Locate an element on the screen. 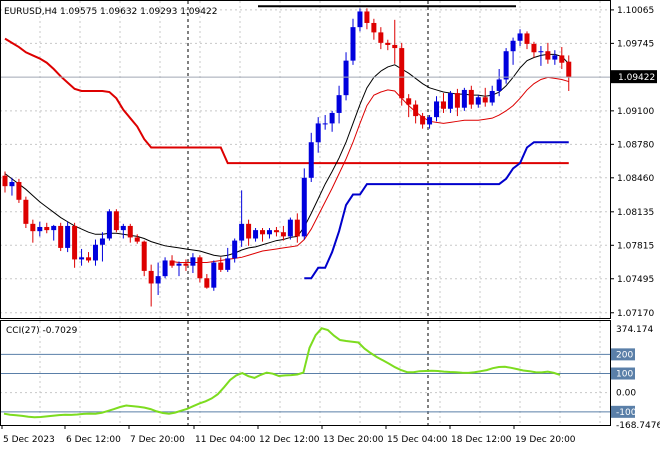  cci-tick-label: 374.174 is located at coordinates (634, 330).